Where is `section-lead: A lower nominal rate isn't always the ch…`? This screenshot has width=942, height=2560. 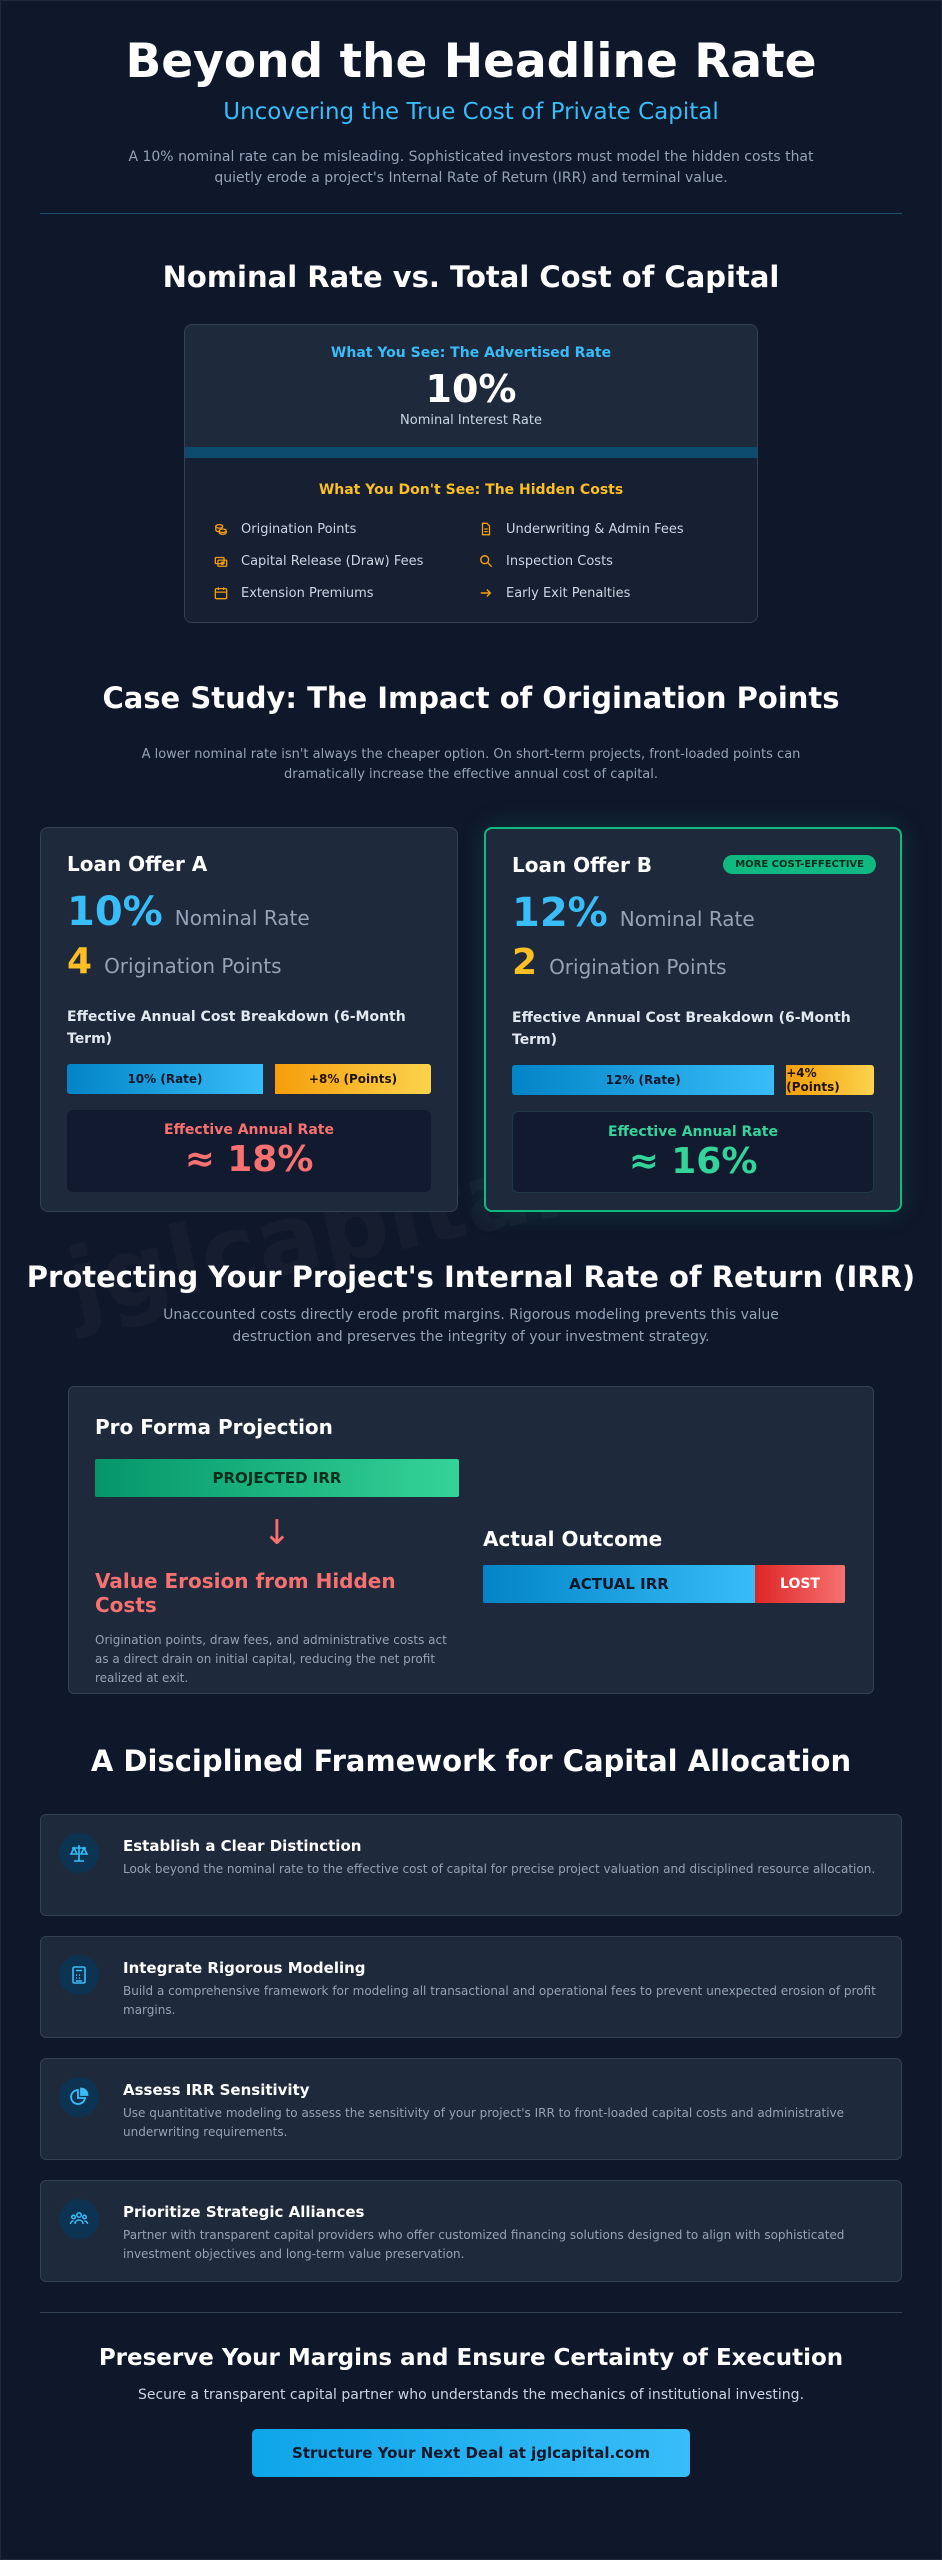
section-lead: A lower nominal rate isn't always the ch… is located at coordinates (471, 764).